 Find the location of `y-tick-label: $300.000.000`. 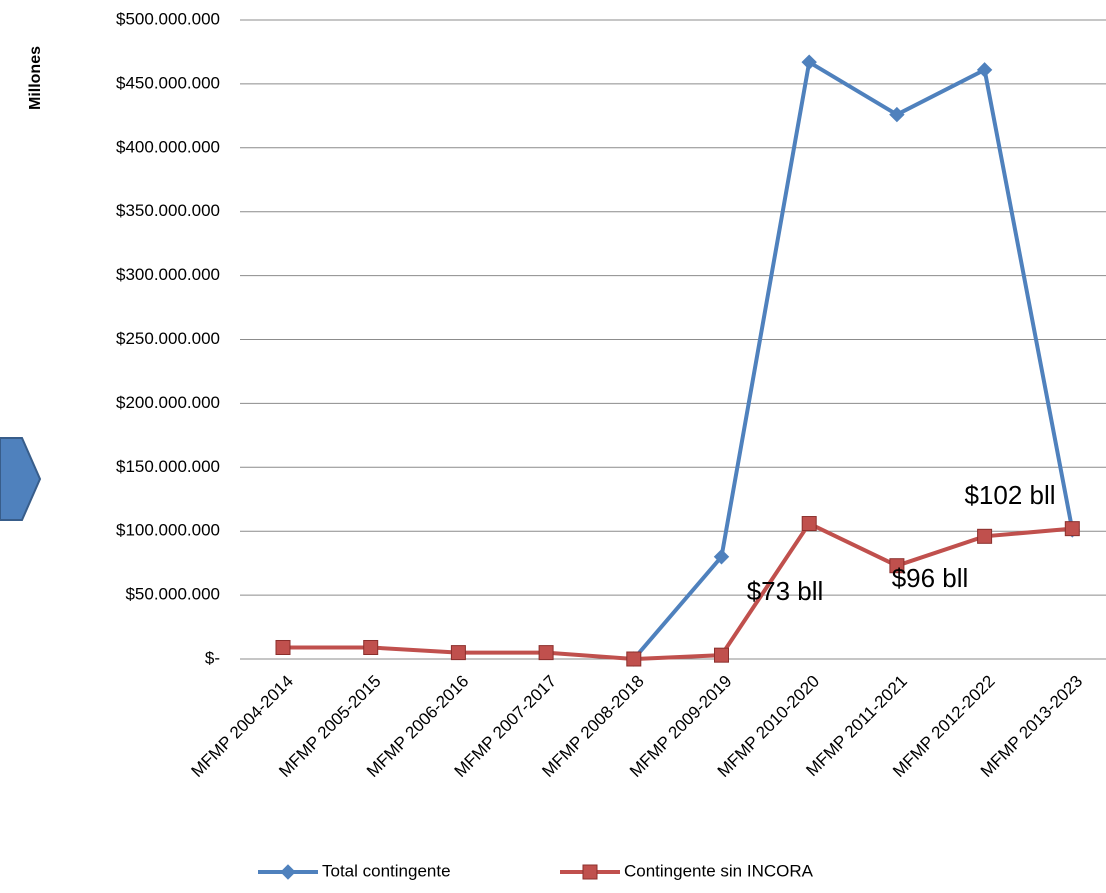

y-tick-label: $300.000.000 is located at coordinates (168, 274).